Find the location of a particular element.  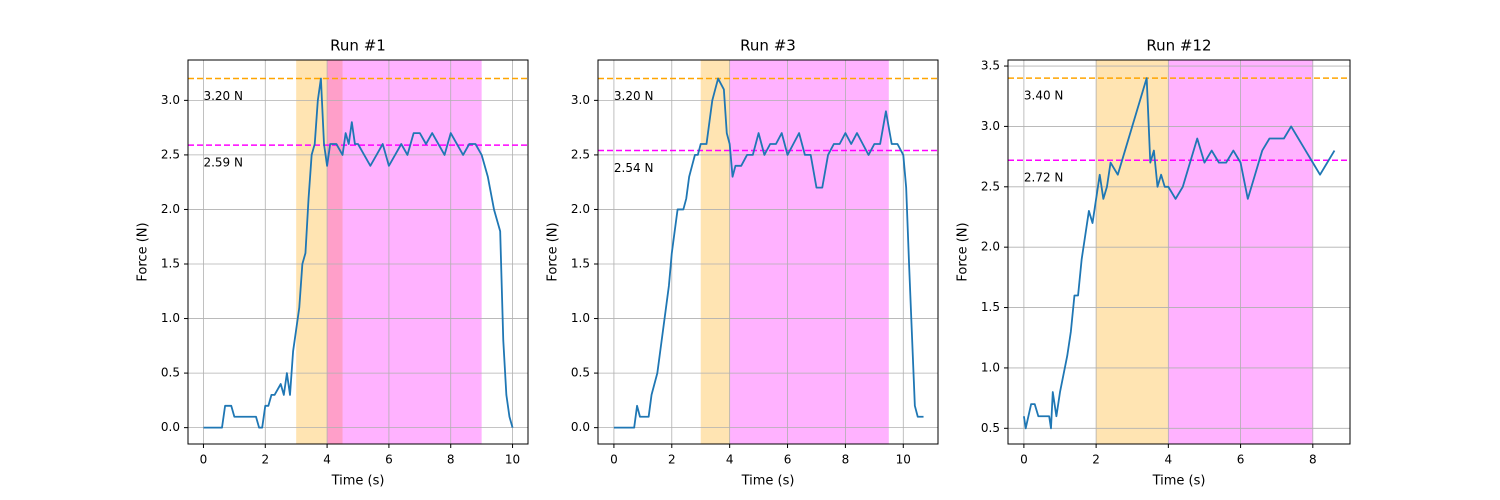

chart-title: Run #1 is located at coordinates (358, 46).